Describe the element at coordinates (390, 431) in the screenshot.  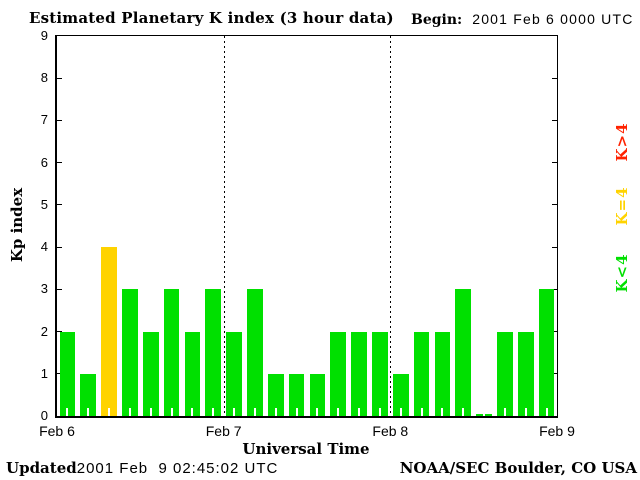
I see `x-day-label: Feb 8` at that location.